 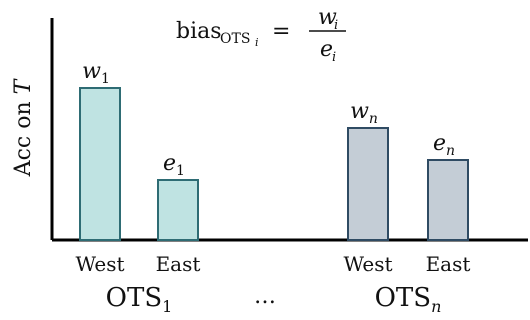 I want to click on formula-lhs-sub: OTS, so click(x=235, y=39).